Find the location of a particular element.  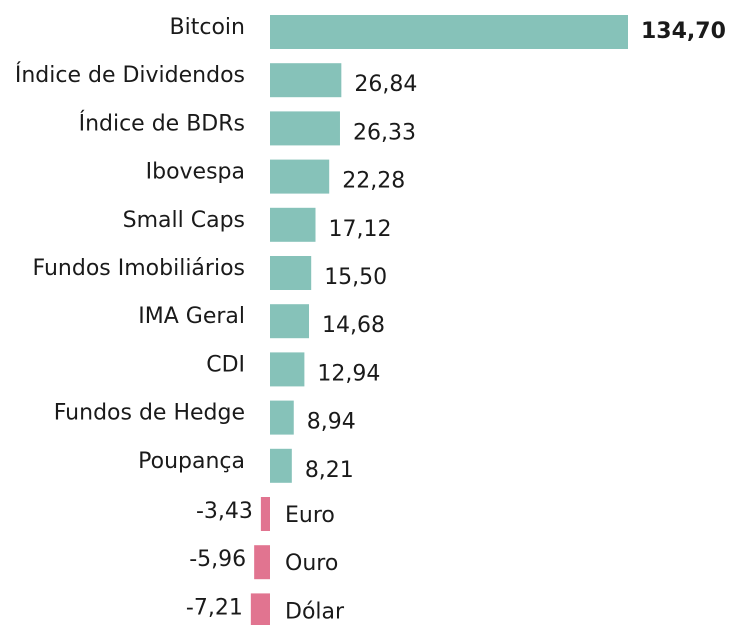

value-label: 12,94 is located at coordinates (348, 373).